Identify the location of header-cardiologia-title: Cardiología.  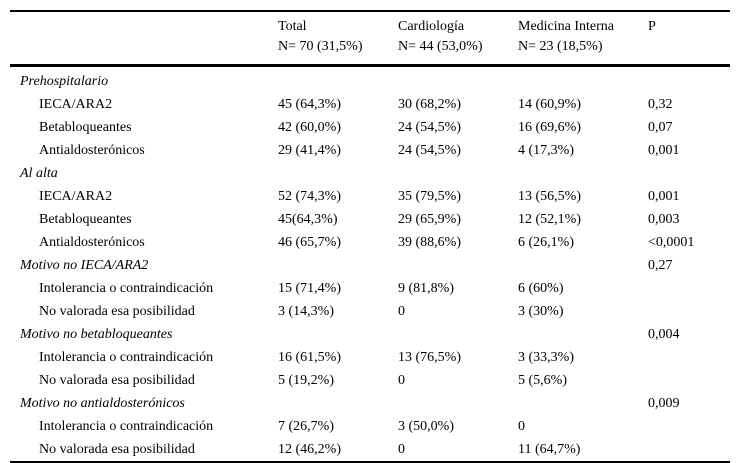
(431, 26).